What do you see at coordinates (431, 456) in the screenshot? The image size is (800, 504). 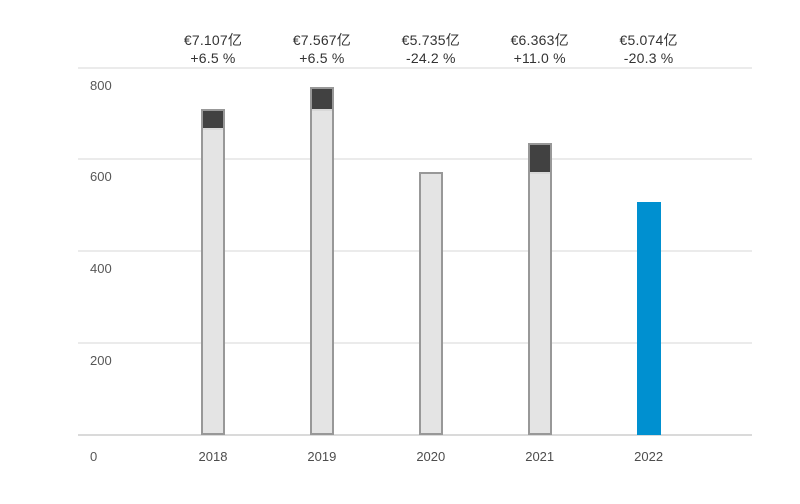 I see `x-tick-label-2020: 2020` at bounding box center [431, 456].